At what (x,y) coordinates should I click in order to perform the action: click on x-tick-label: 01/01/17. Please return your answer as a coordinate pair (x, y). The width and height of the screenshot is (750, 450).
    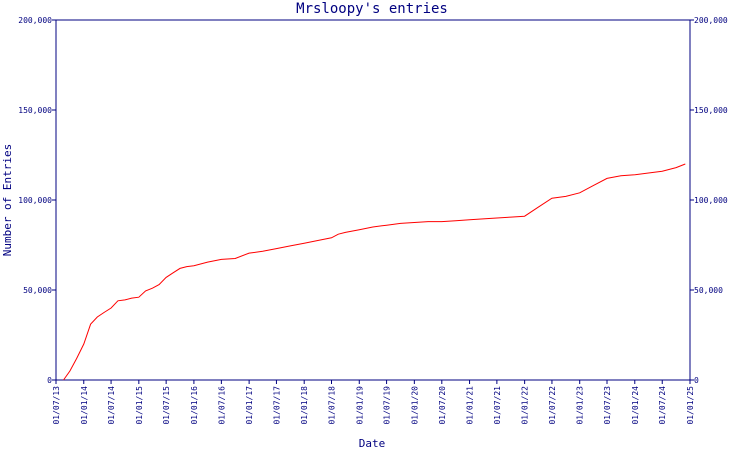
    Looking at the image, I should click on (249, 405).